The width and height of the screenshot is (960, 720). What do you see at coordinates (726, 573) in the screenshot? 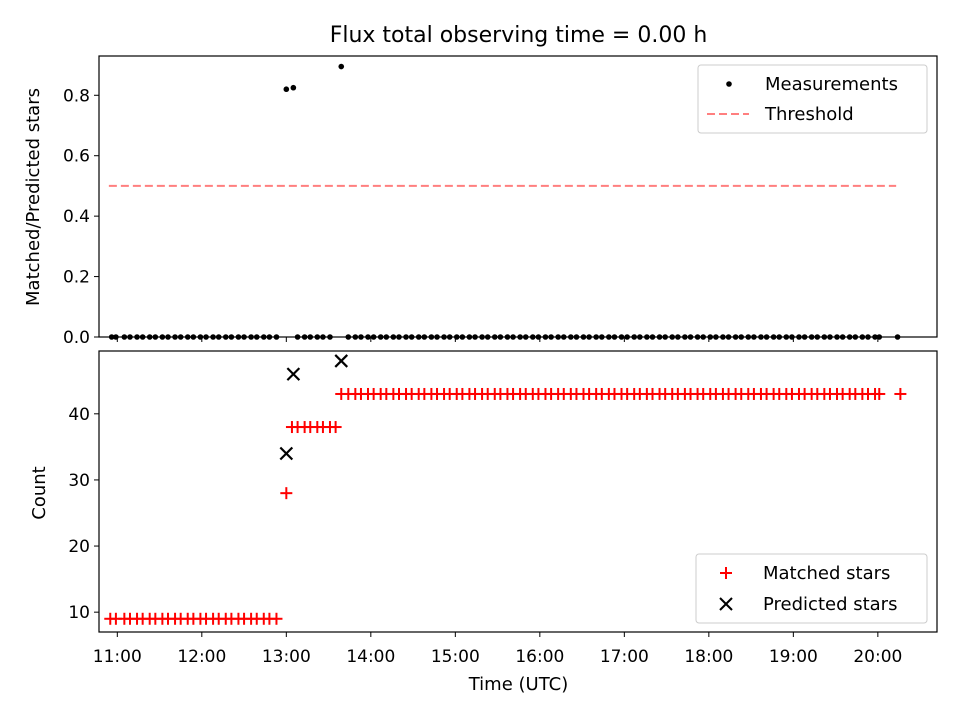
I see `legend-matched-marker` at bounding box center [726, 573].